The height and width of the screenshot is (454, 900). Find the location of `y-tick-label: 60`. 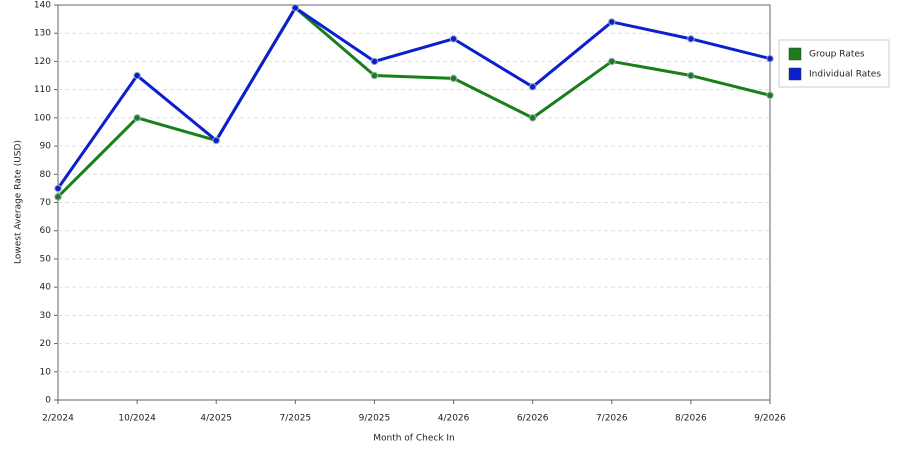

y-tick-label: 60 is located at coordinates (46, 231).